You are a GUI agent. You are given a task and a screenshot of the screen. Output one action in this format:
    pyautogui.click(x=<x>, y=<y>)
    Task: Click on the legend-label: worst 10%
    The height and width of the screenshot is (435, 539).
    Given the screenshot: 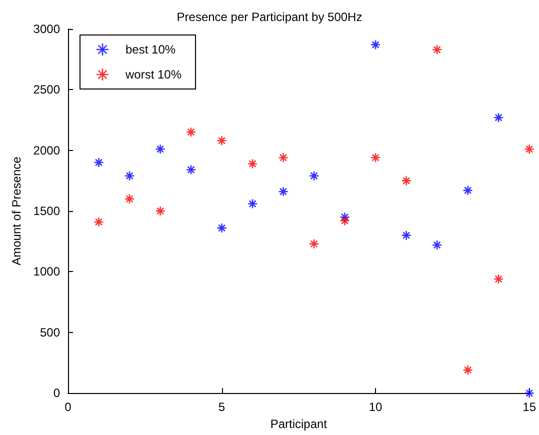 What is the action you would take?
    pyautogui.click(x=153, y=75)
    